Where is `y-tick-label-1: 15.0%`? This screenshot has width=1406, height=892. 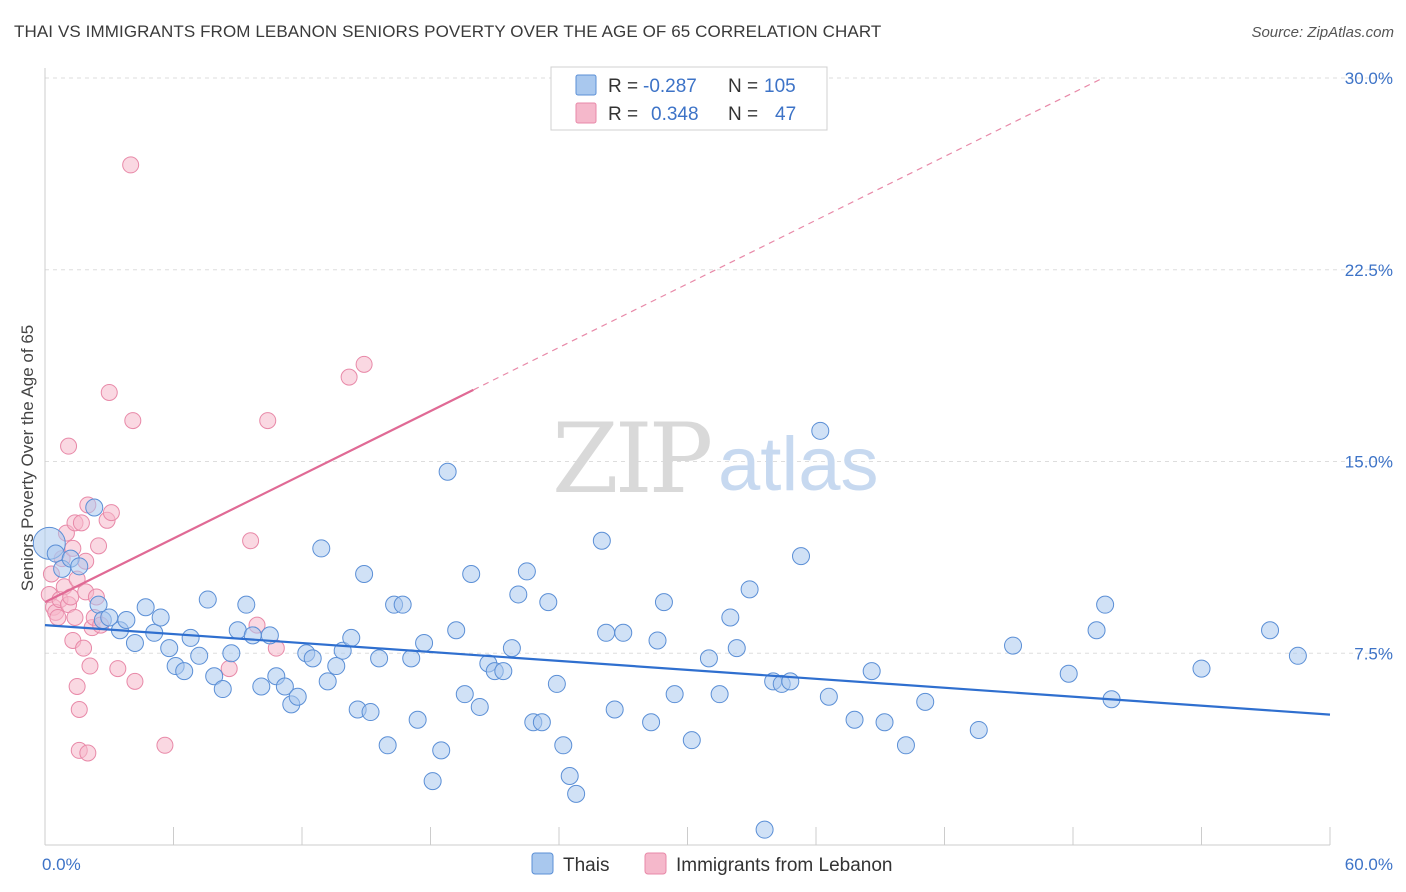 y-tick-label-1: 15.0% is located at coordinates (1369, 462).